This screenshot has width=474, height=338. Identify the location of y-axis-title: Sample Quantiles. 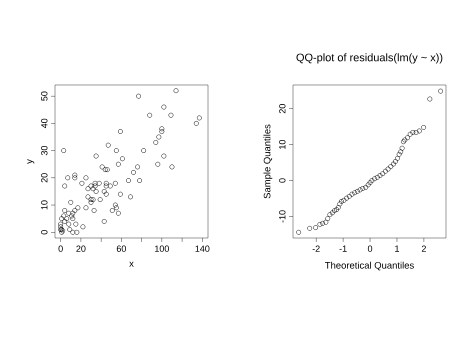
(267, 161).